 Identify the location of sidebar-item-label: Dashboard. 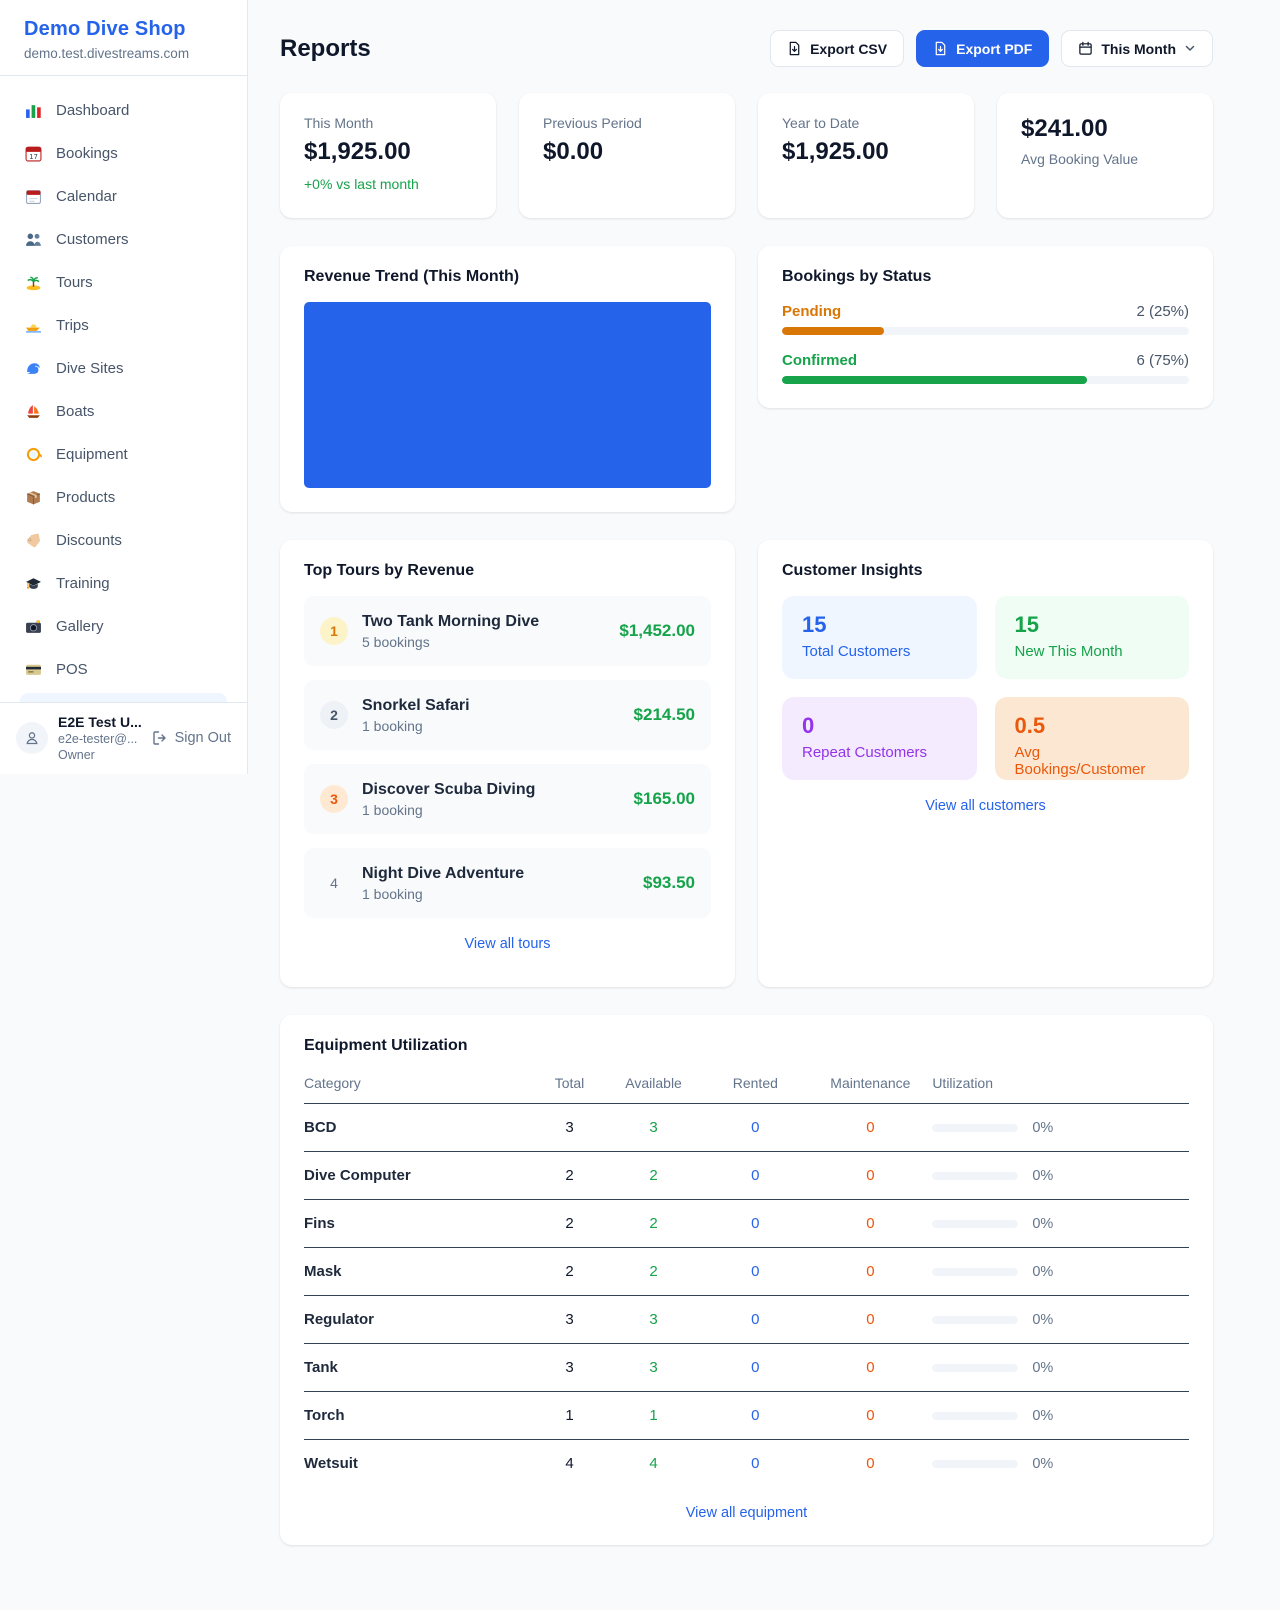
(93, 110).